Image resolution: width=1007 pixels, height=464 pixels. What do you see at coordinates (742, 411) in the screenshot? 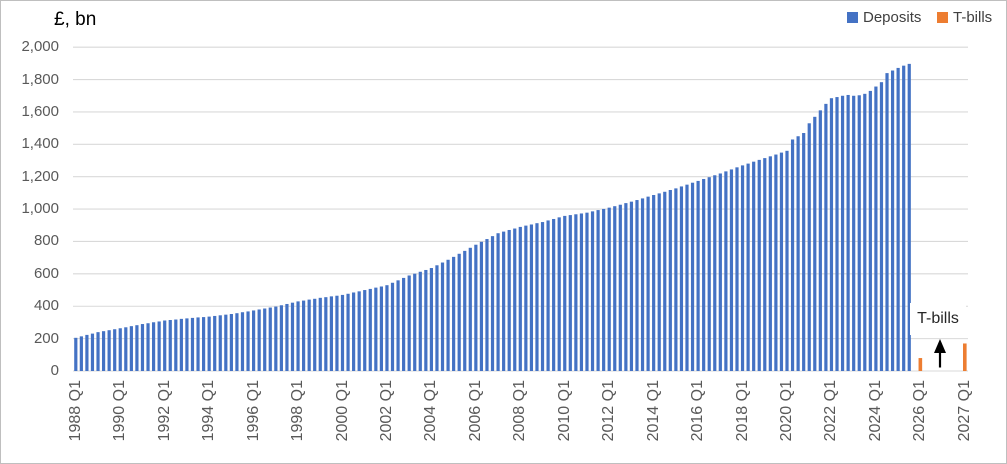
I see `x-axis-tick-label: 2018 Q1` at bounding box center [742, 411].